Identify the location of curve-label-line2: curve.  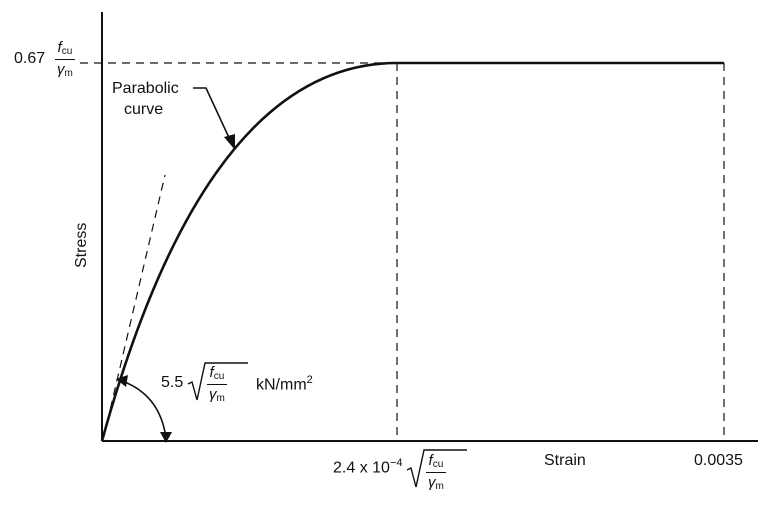
(144, 109).